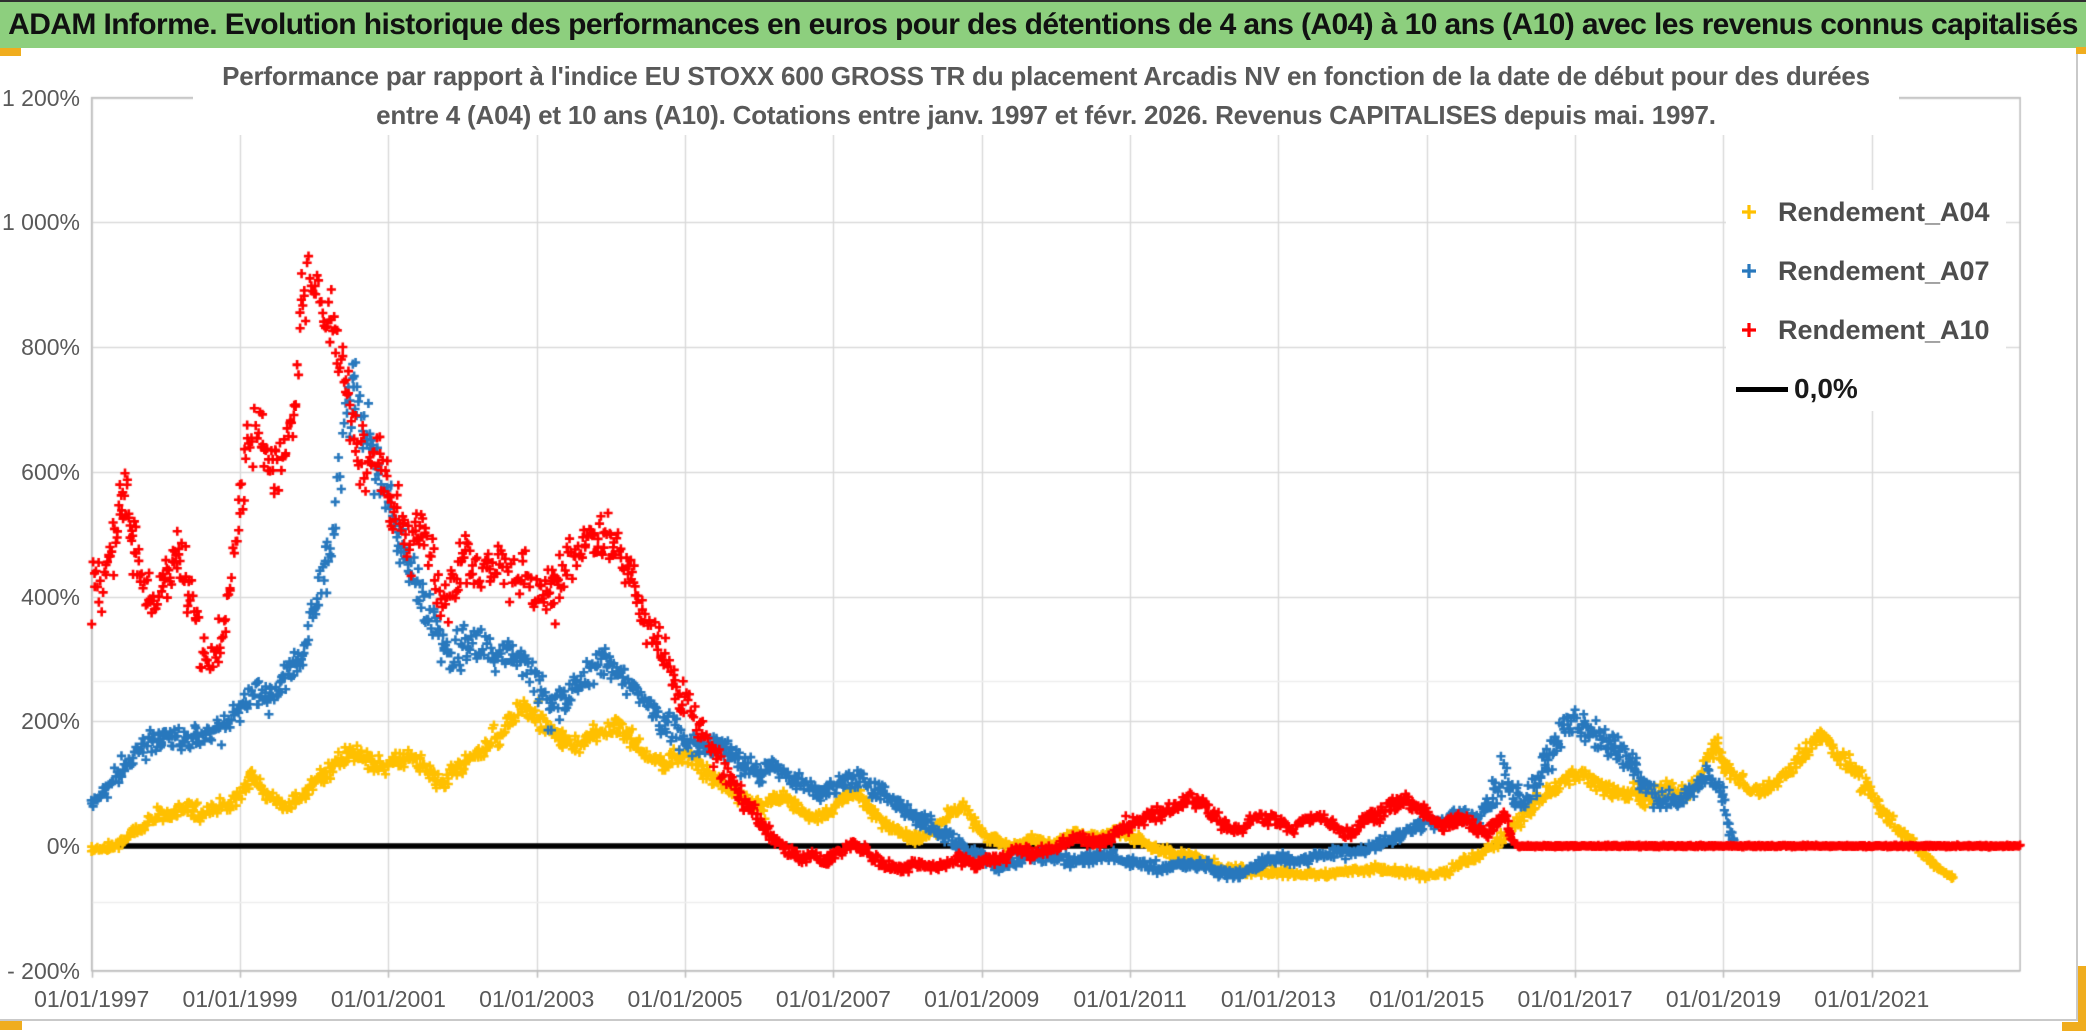 The width and height of the screenshot is (2086, 1031). What do you see at coordinates (50, 721) in the screenshot?
I see `y-tick-label: 200%` at bounding box center [50, 721].